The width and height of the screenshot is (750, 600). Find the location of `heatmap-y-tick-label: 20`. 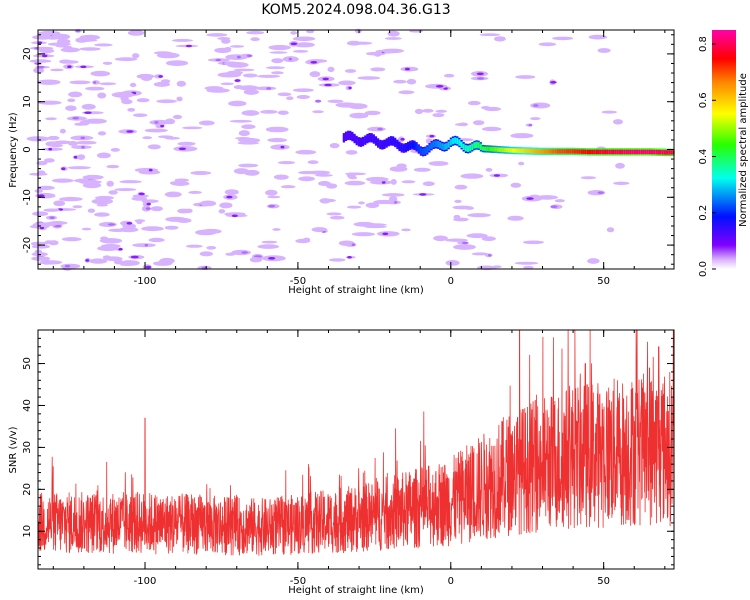

heatmap-y-tick-label: 20 is located at coordinates (27, 54).